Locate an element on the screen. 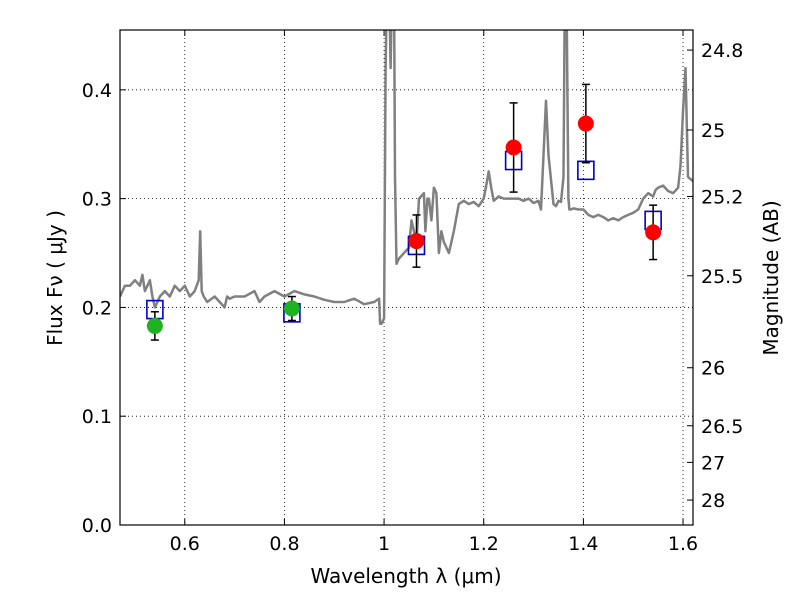 This screenshot has width=800, height=600. y-tick-label: 0.0 is located at coordinates (97, 526).